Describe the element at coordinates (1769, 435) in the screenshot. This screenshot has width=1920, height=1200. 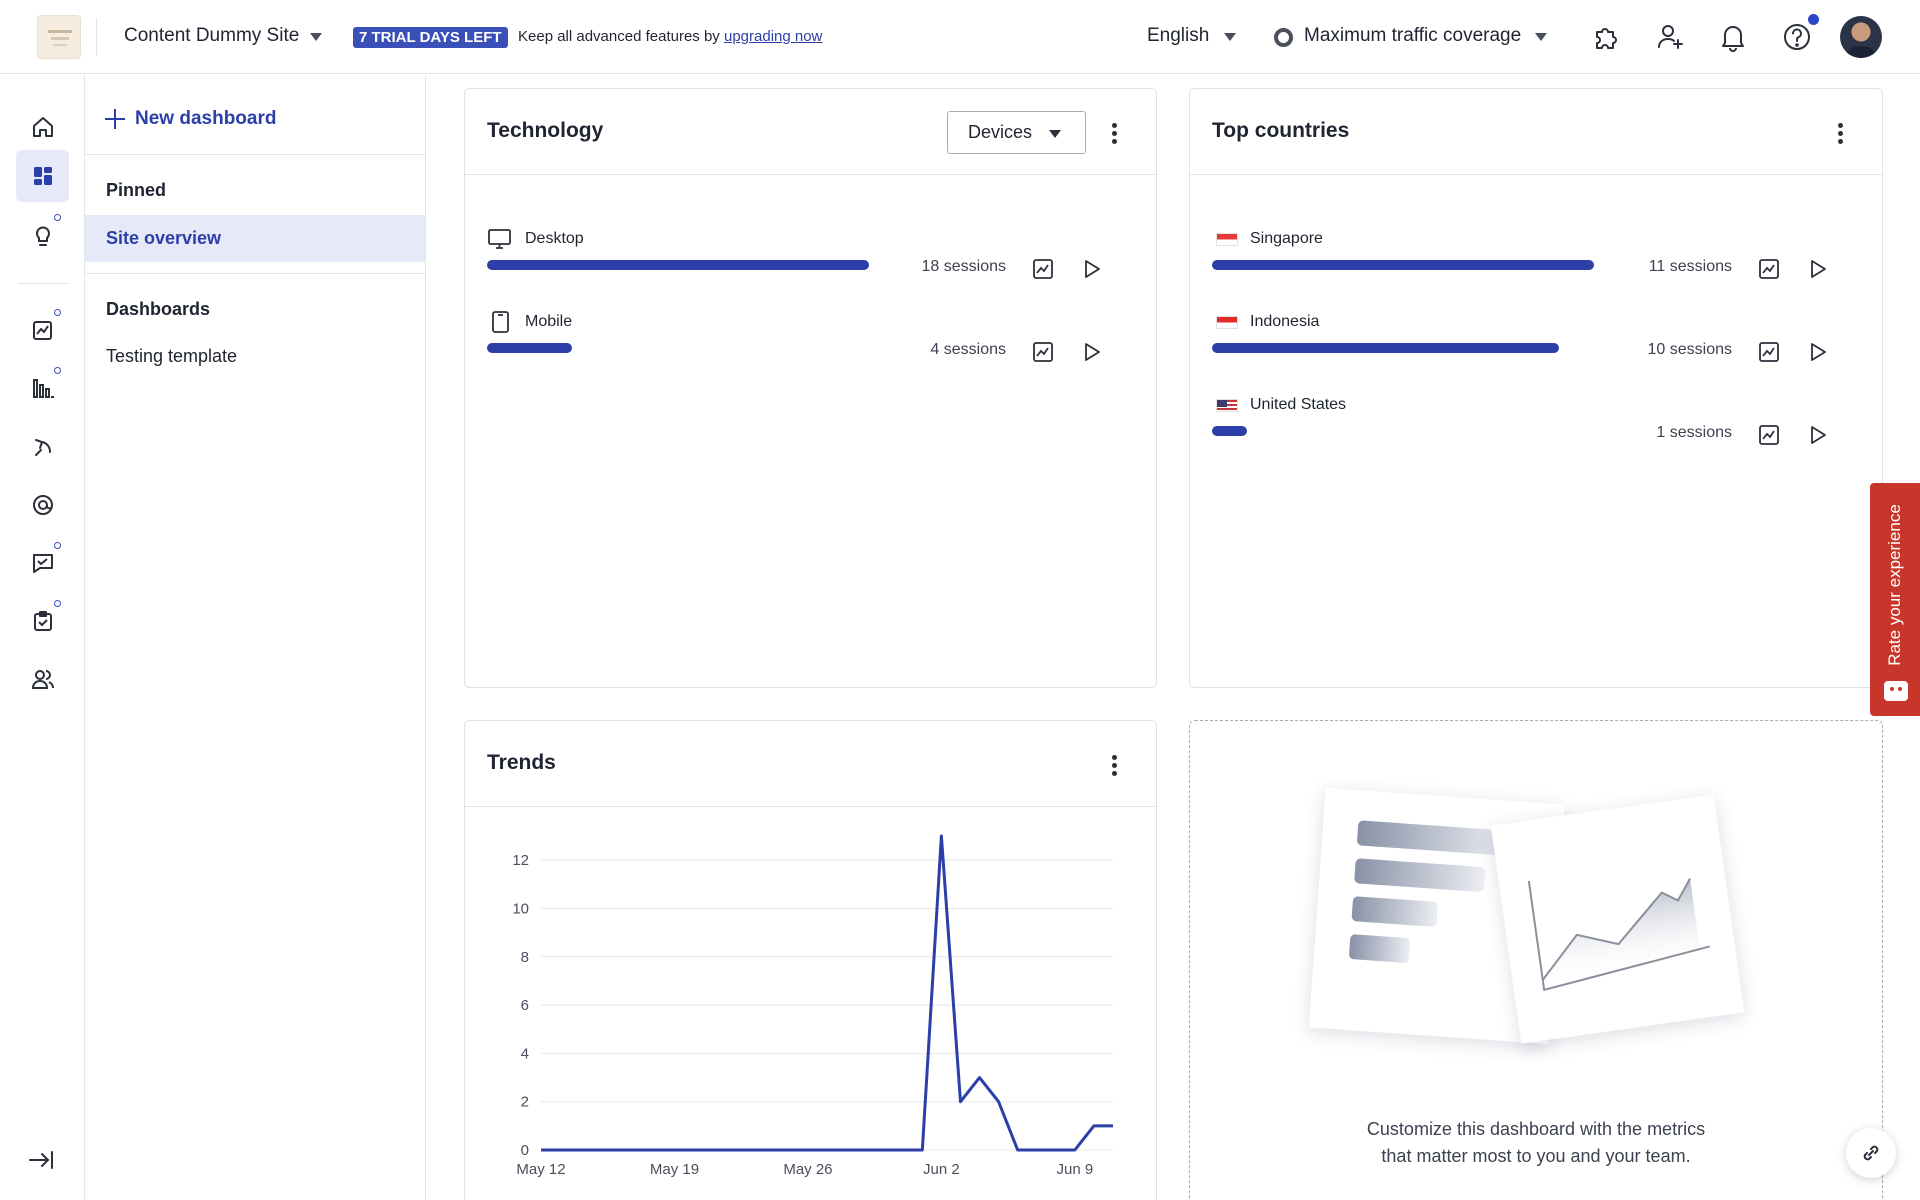
I see `united-states-trend-icon` at that location.